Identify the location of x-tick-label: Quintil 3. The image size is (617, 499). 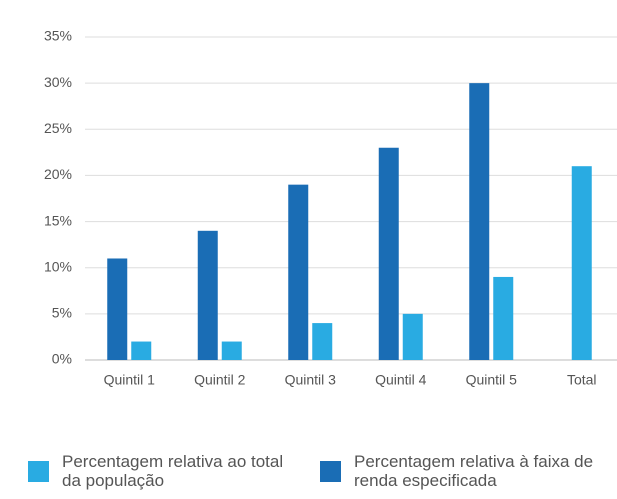
(311, 380).